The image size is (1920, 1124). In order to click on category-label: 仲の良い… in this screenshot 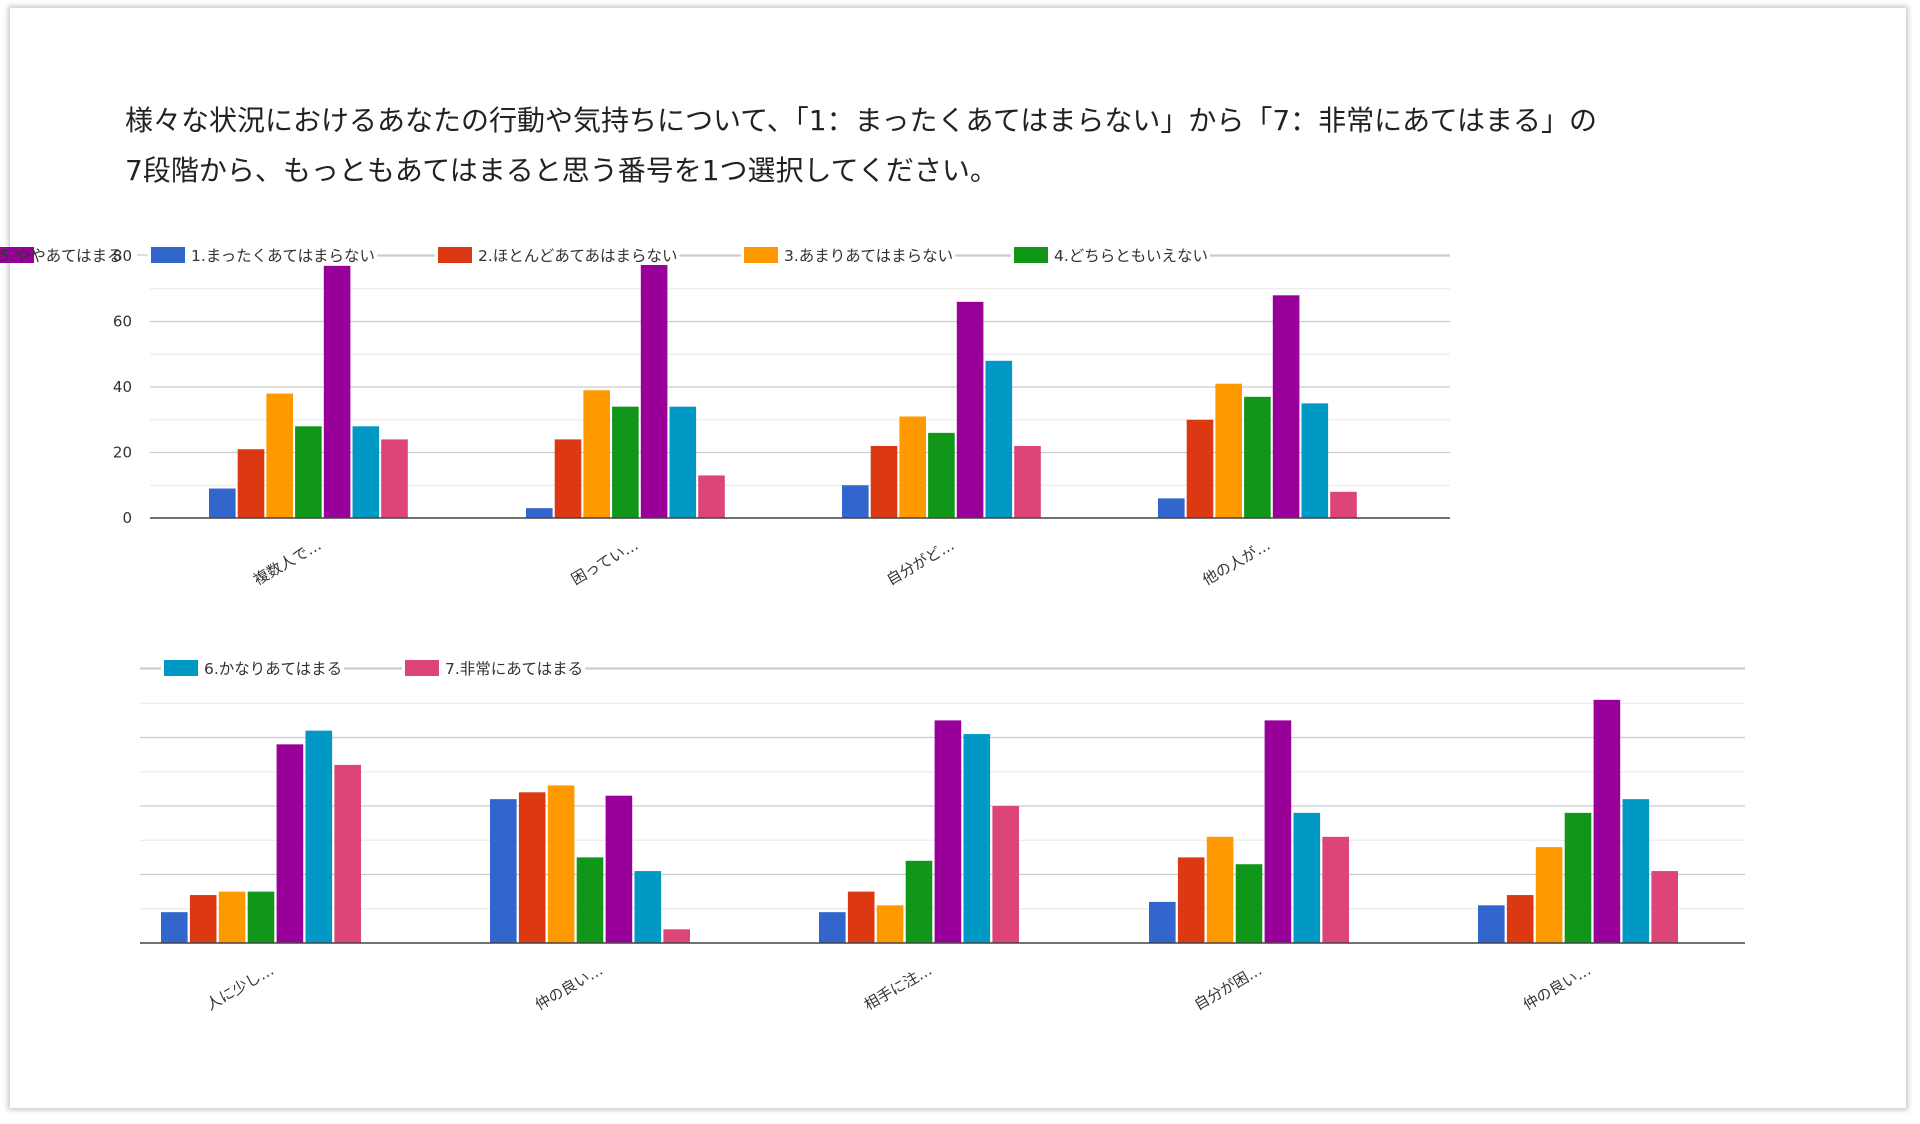, I will do `click(1557, 987)`.